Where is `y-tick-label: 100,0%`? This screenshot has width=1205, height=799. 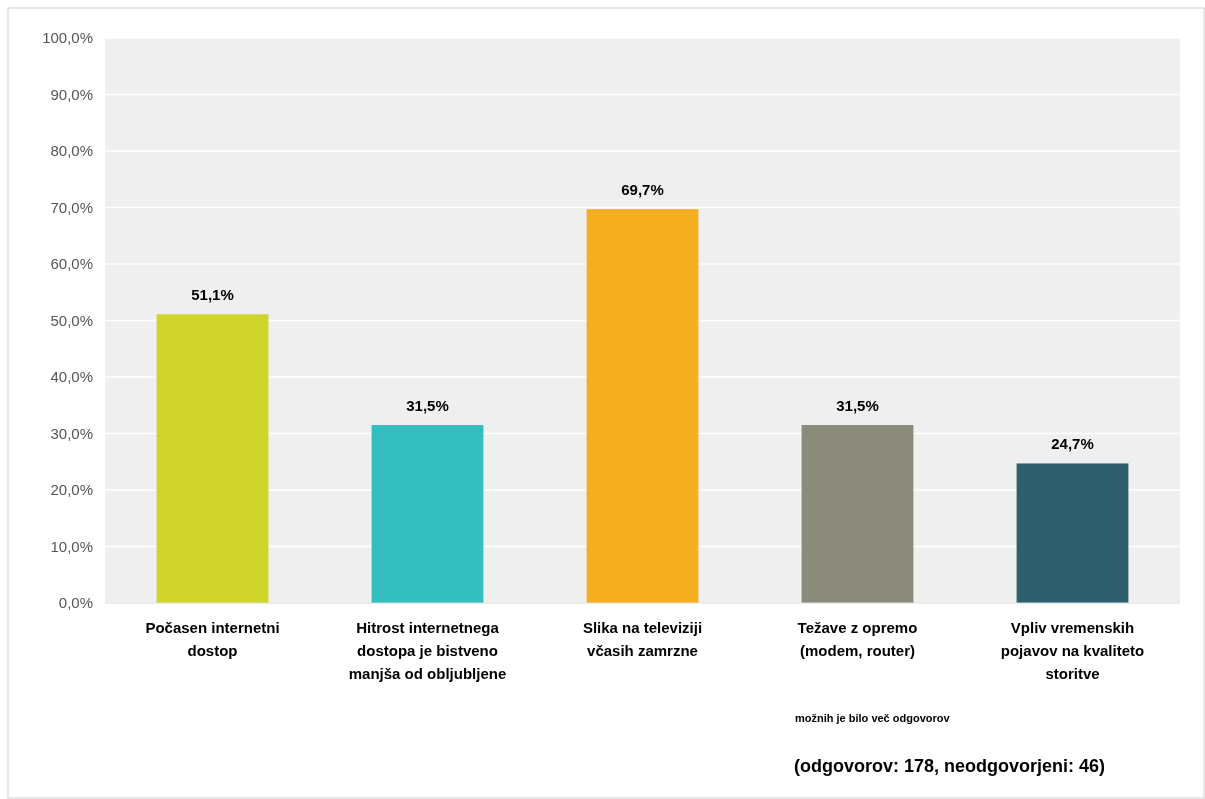 y-tick-label: 100,0% is located at coordinates (67, 38).